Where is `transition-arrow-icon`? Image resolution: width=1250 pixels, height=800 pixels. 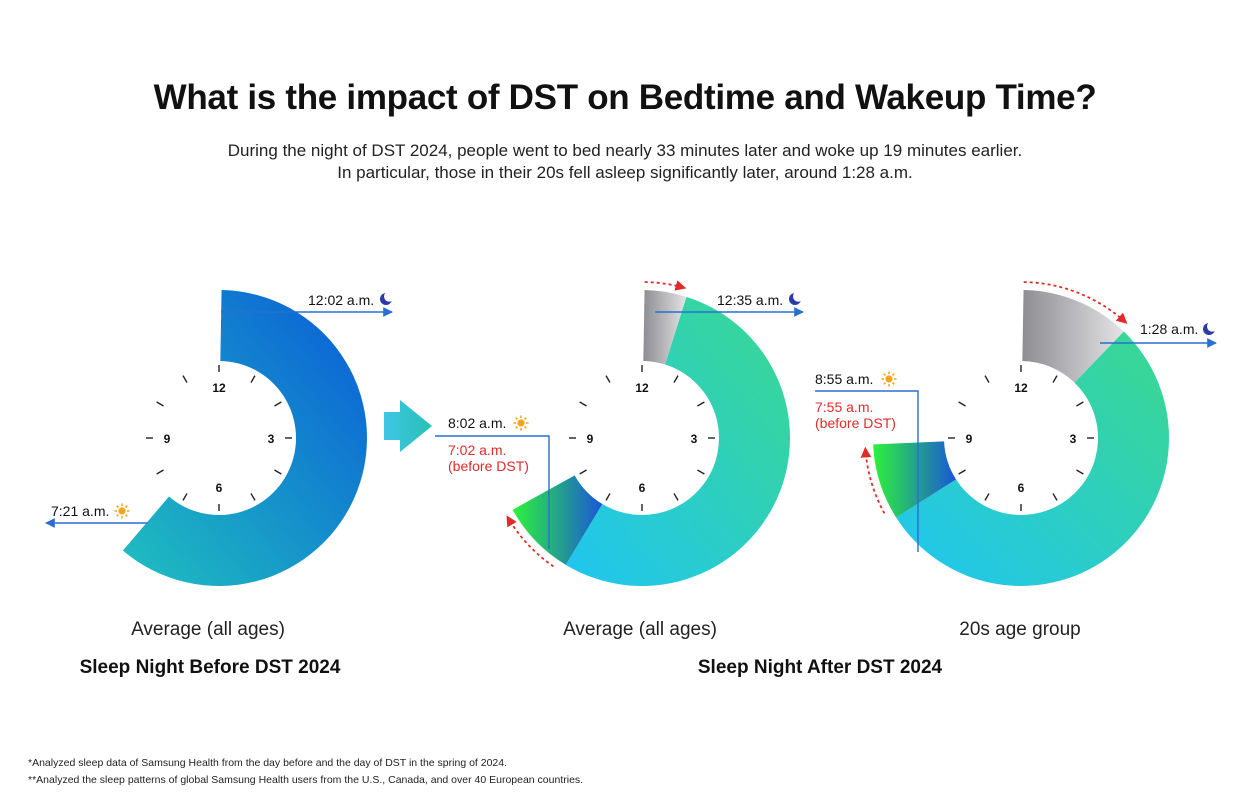 transition-arrow-icon is located at coordinates (408, 426).